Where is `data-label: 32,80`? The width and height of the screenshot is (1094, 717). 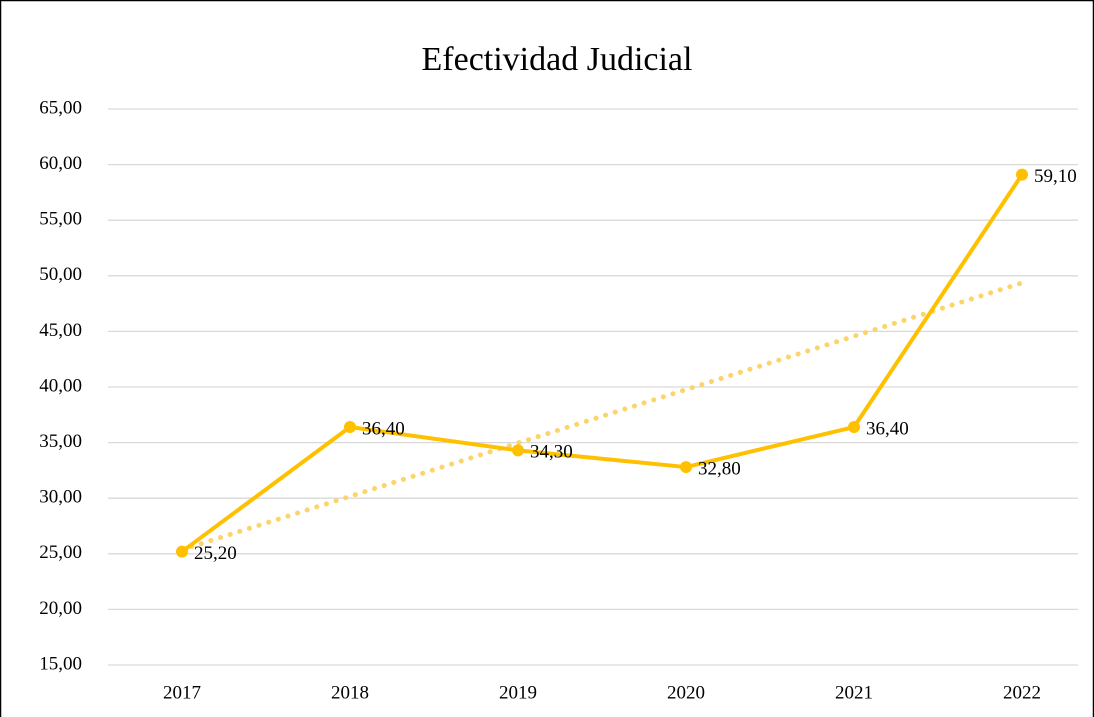
data-label: 32,80 is located at coordinates (719, 468).